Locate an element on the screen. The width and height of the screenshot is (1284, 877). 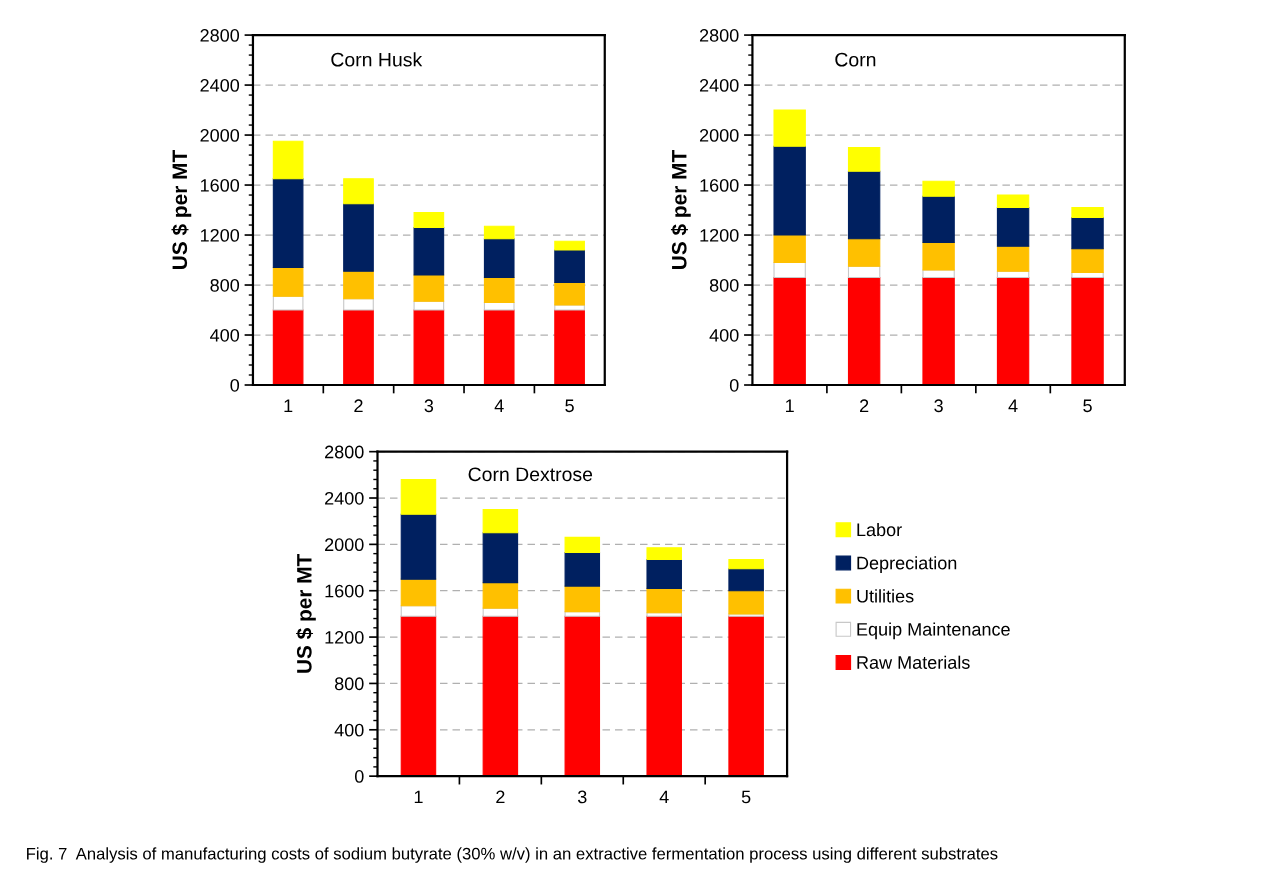
y-axis-title: US $ per MT is located at coordinates (680, 209).